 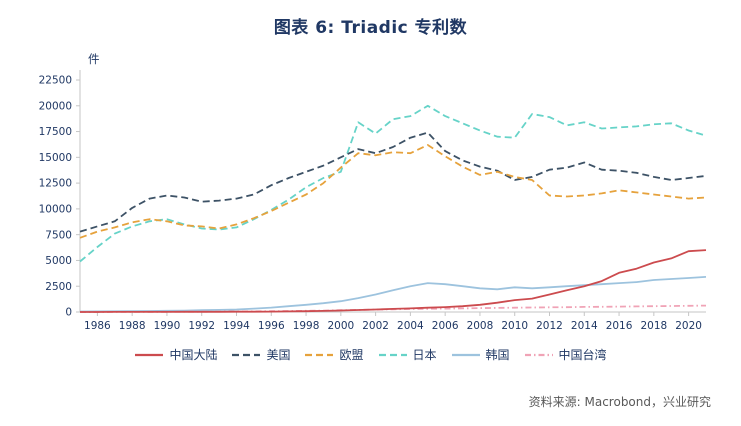 What do you see at coordinates (340, 326) in the screenshot?
I see `x-tick-label: 2000` at bounding box center [340, 326].